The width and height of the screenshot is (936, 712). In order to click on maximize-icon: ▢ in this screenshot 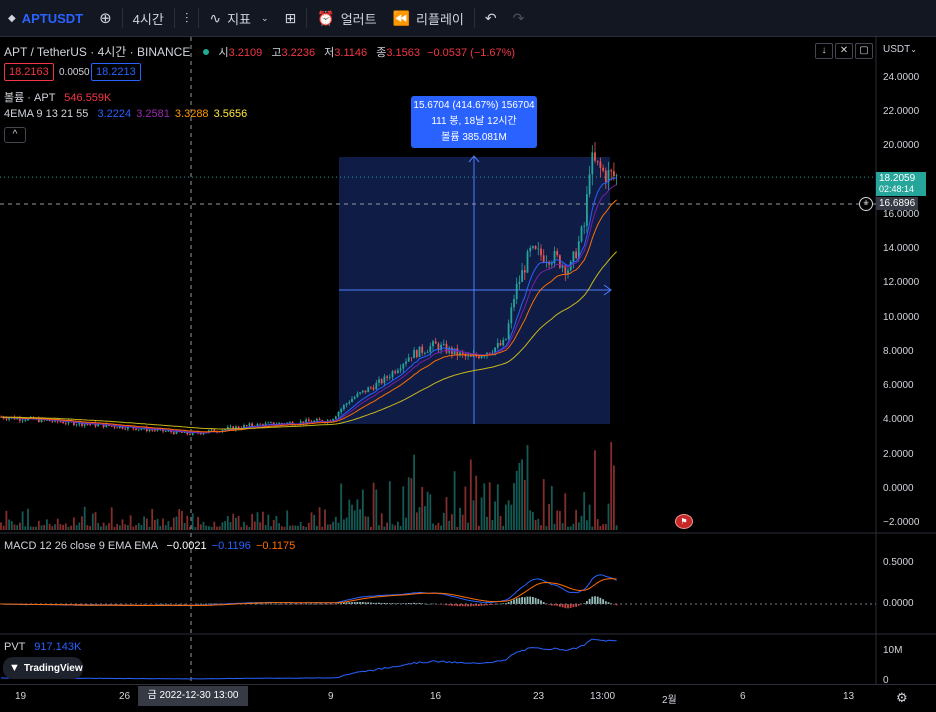, I will do `click(864, 51)`.